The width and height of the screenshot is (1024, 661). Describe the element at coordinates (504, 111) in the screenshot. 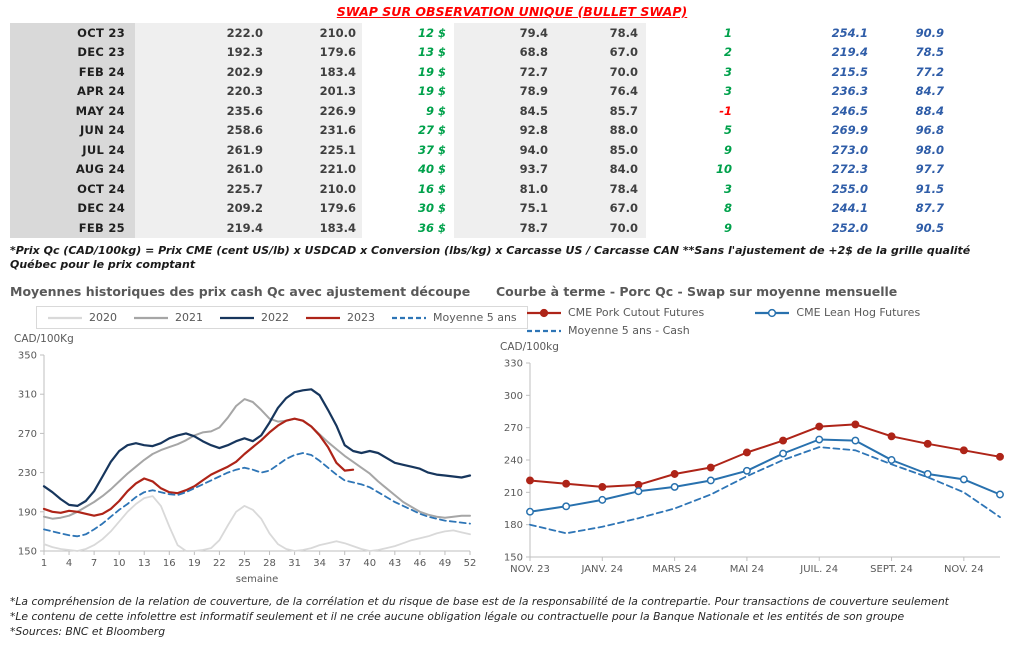

I see `us-swap-price: 84.5` at that location.